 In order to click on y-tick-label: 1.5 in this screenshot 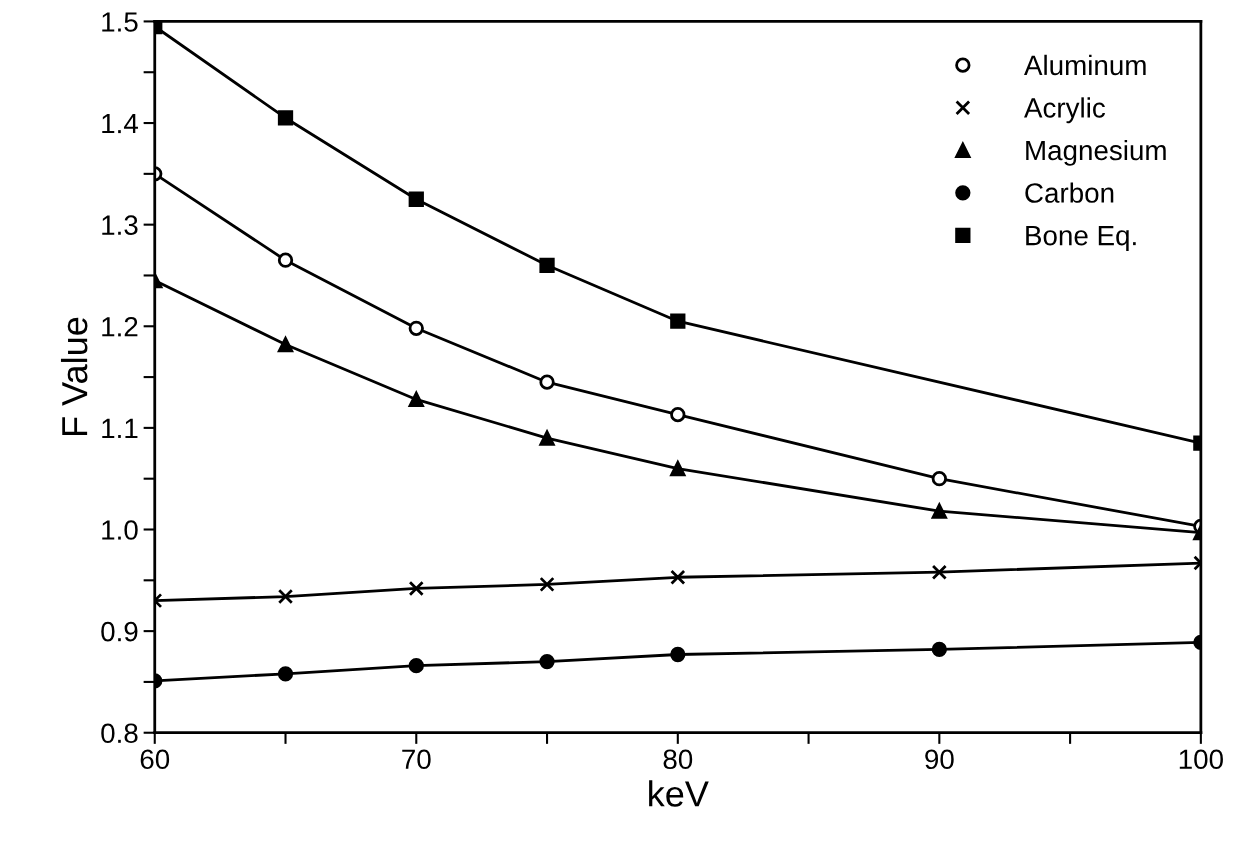, I will do `click(120, 22)`.